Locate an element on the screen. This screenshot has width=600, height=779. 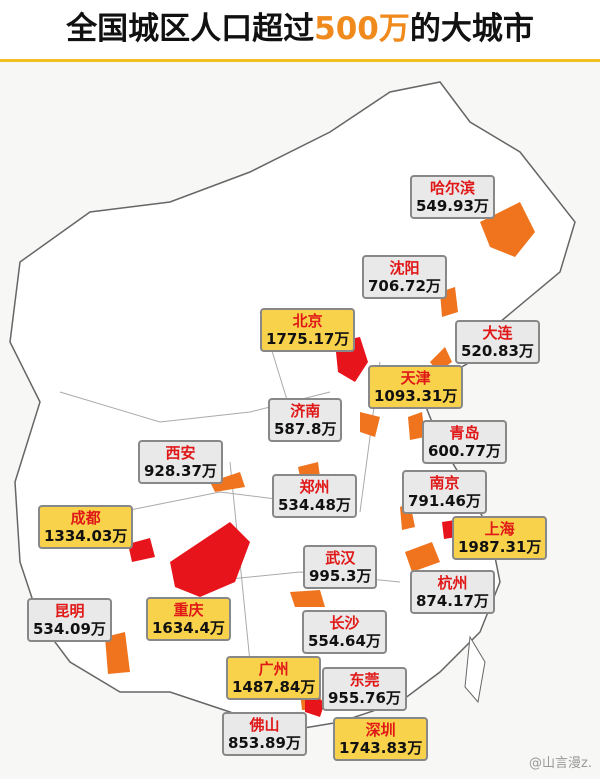
title: 全国城区人口超过500万的大城市 is located at coordinates (300, 31).